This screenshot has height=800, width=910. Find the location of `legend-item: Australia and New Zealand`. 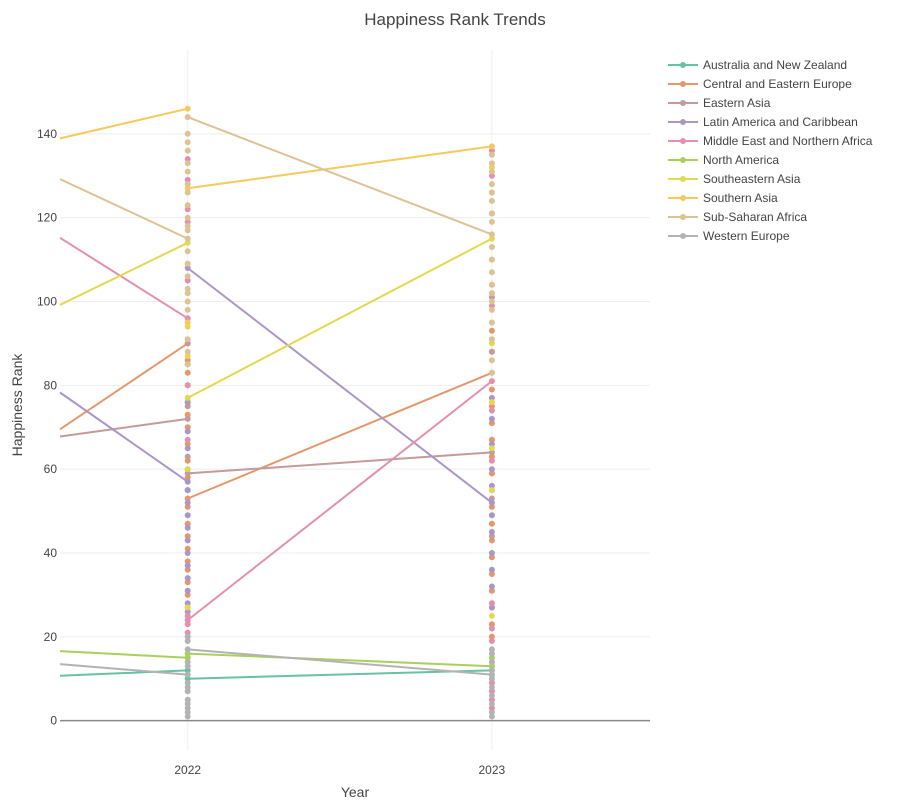

legend-item: Australia and New Zealand is located at coordinates (757, 65).